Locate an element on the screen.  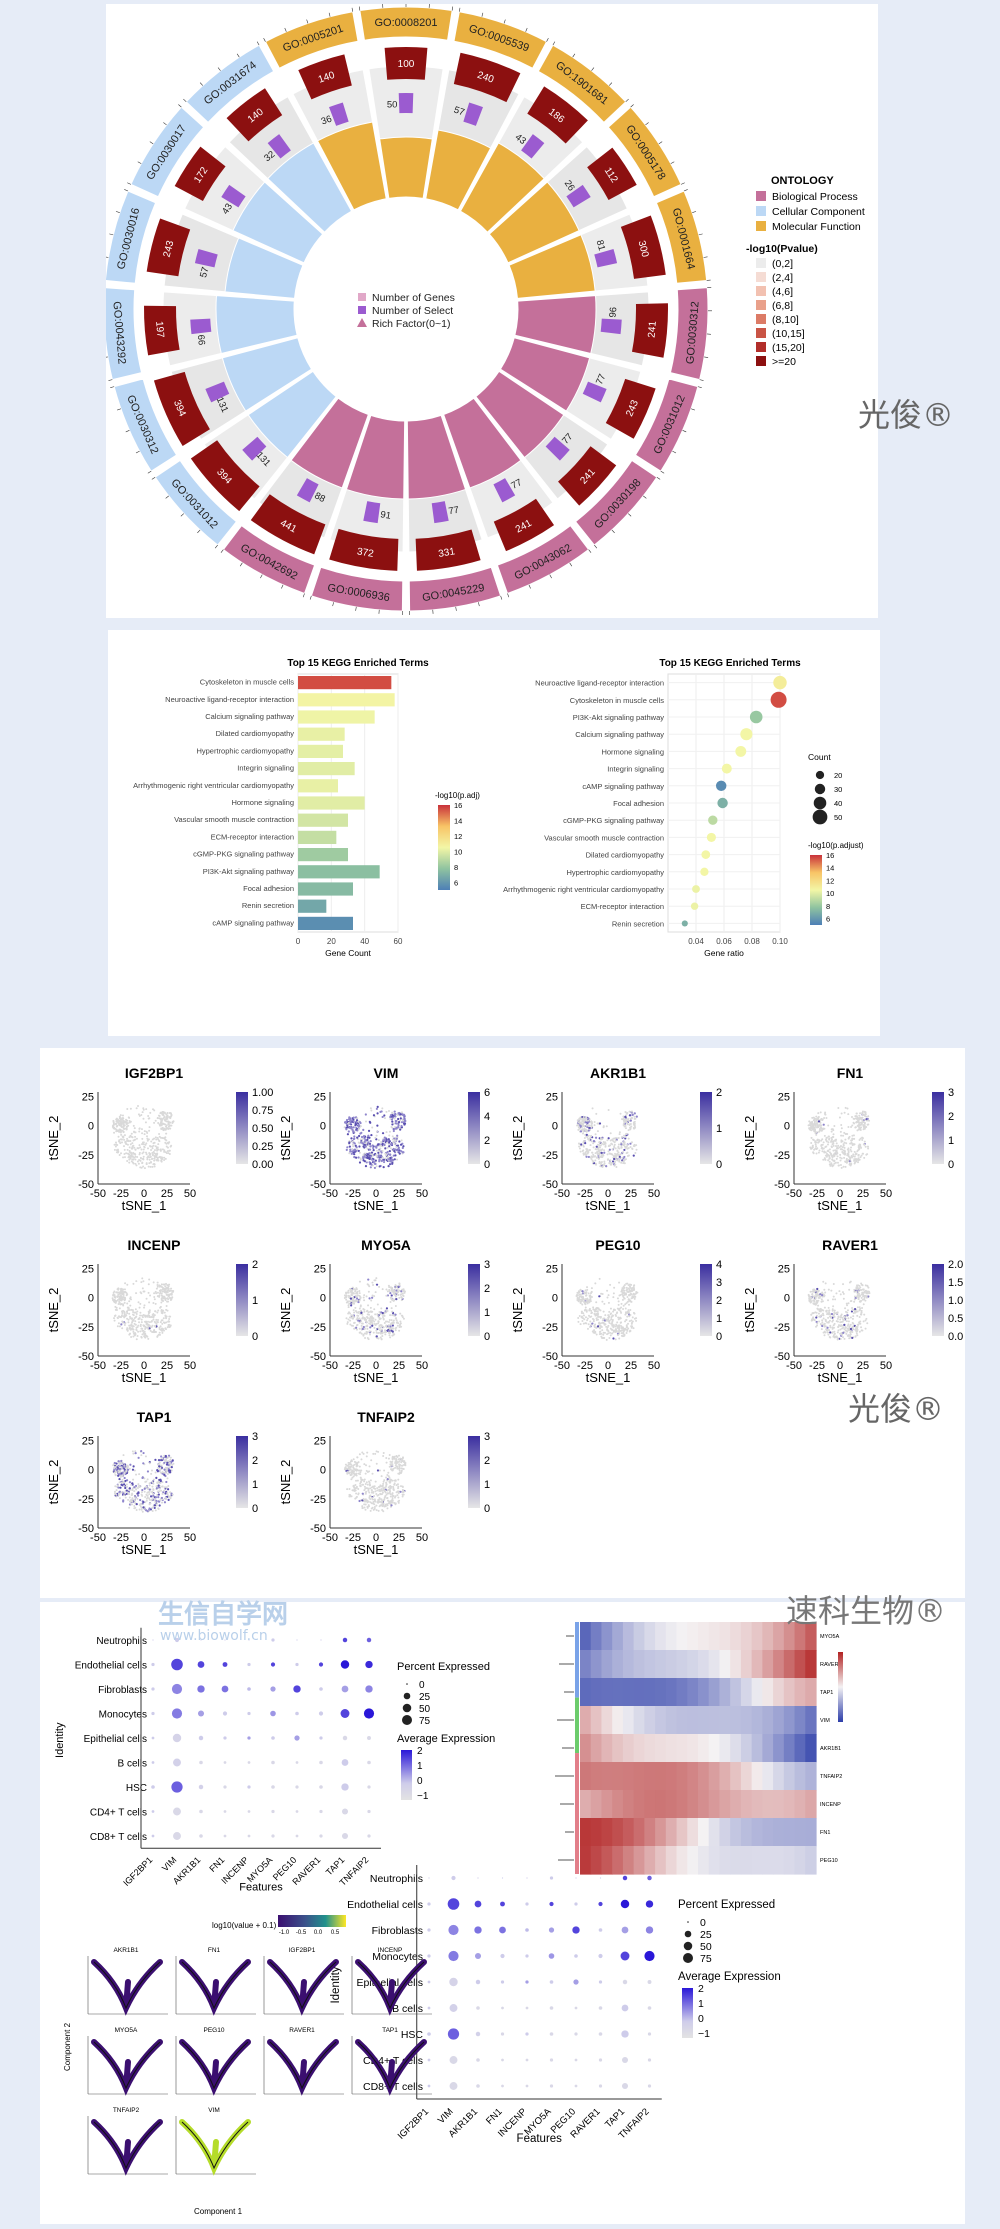
tsne-title-4: INCENP is located at coordinates (154, 1245).